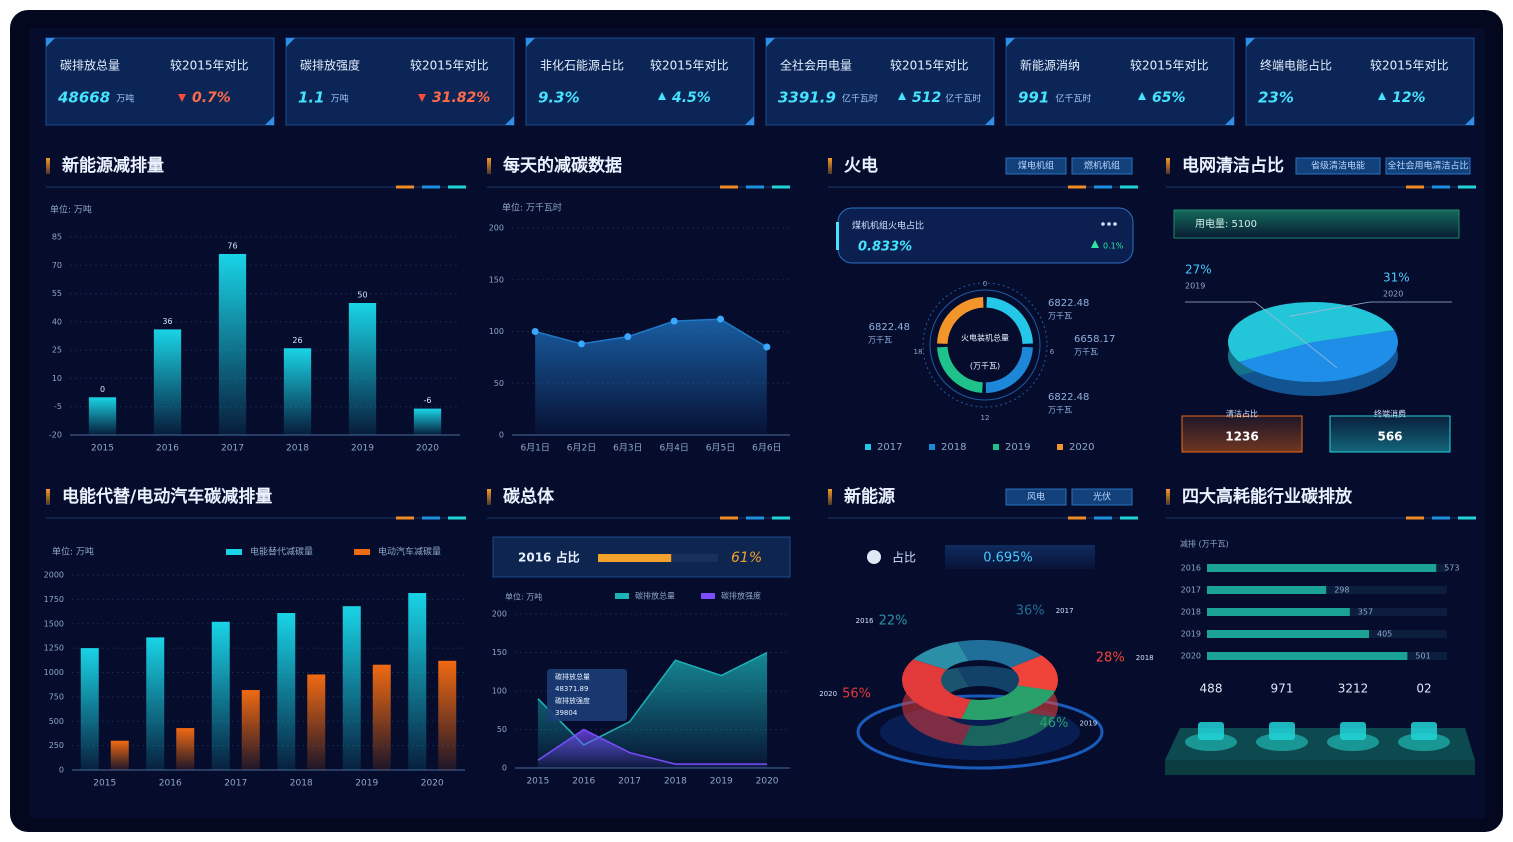 This screenshot has width=1513, height=842. What do you see at coordinates (532, 208) in the screenshot?
I see `unit-label: 单位: 万千瓦时` at bounding box center [532, 208].